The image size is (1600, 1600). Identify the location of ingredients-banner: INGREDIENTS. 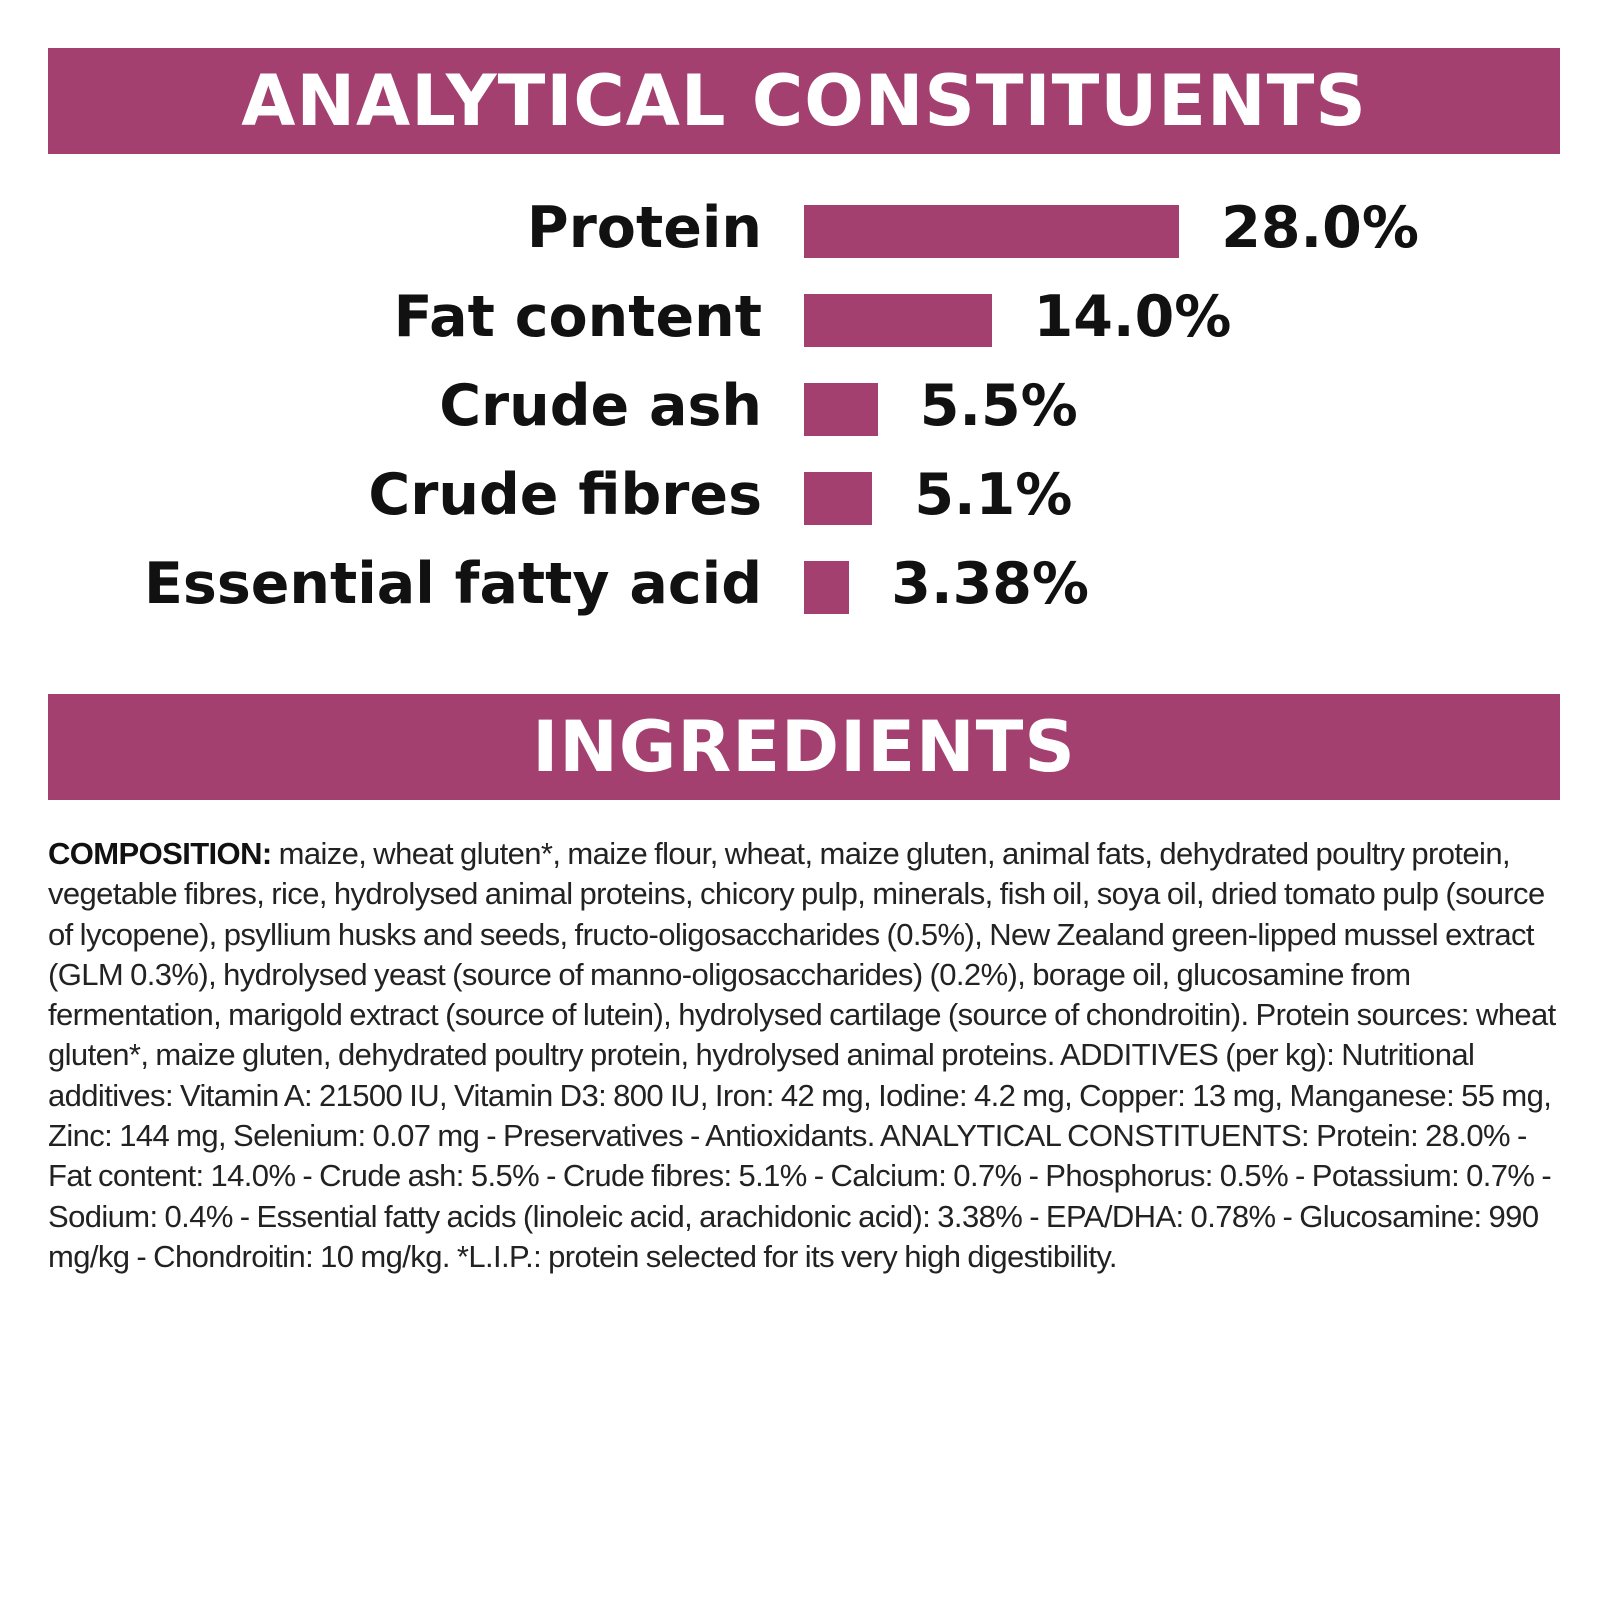
(804, 747).